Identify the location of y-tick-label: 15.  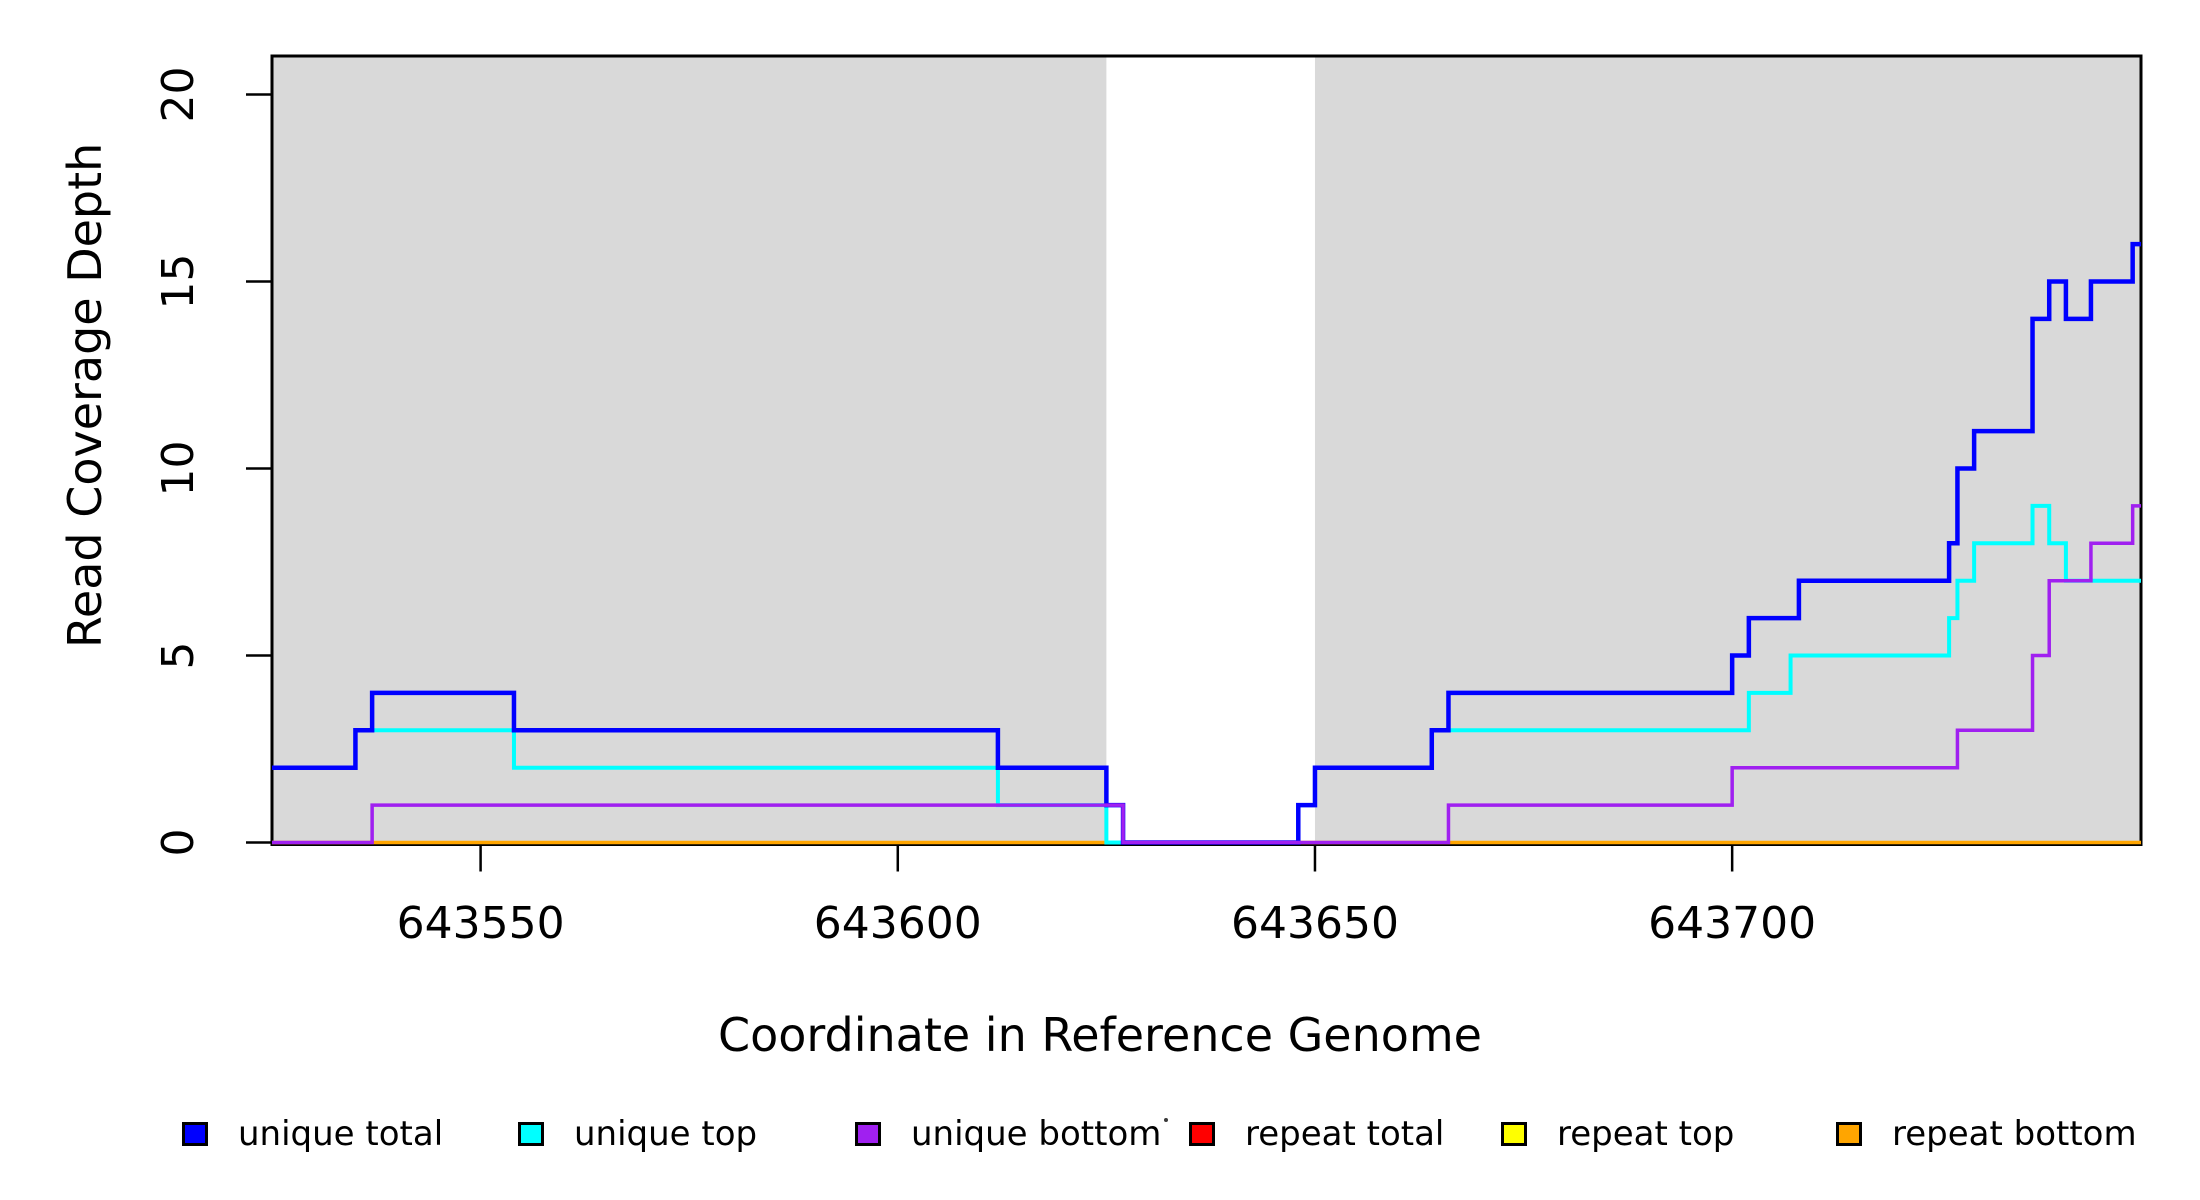
(178, 282).